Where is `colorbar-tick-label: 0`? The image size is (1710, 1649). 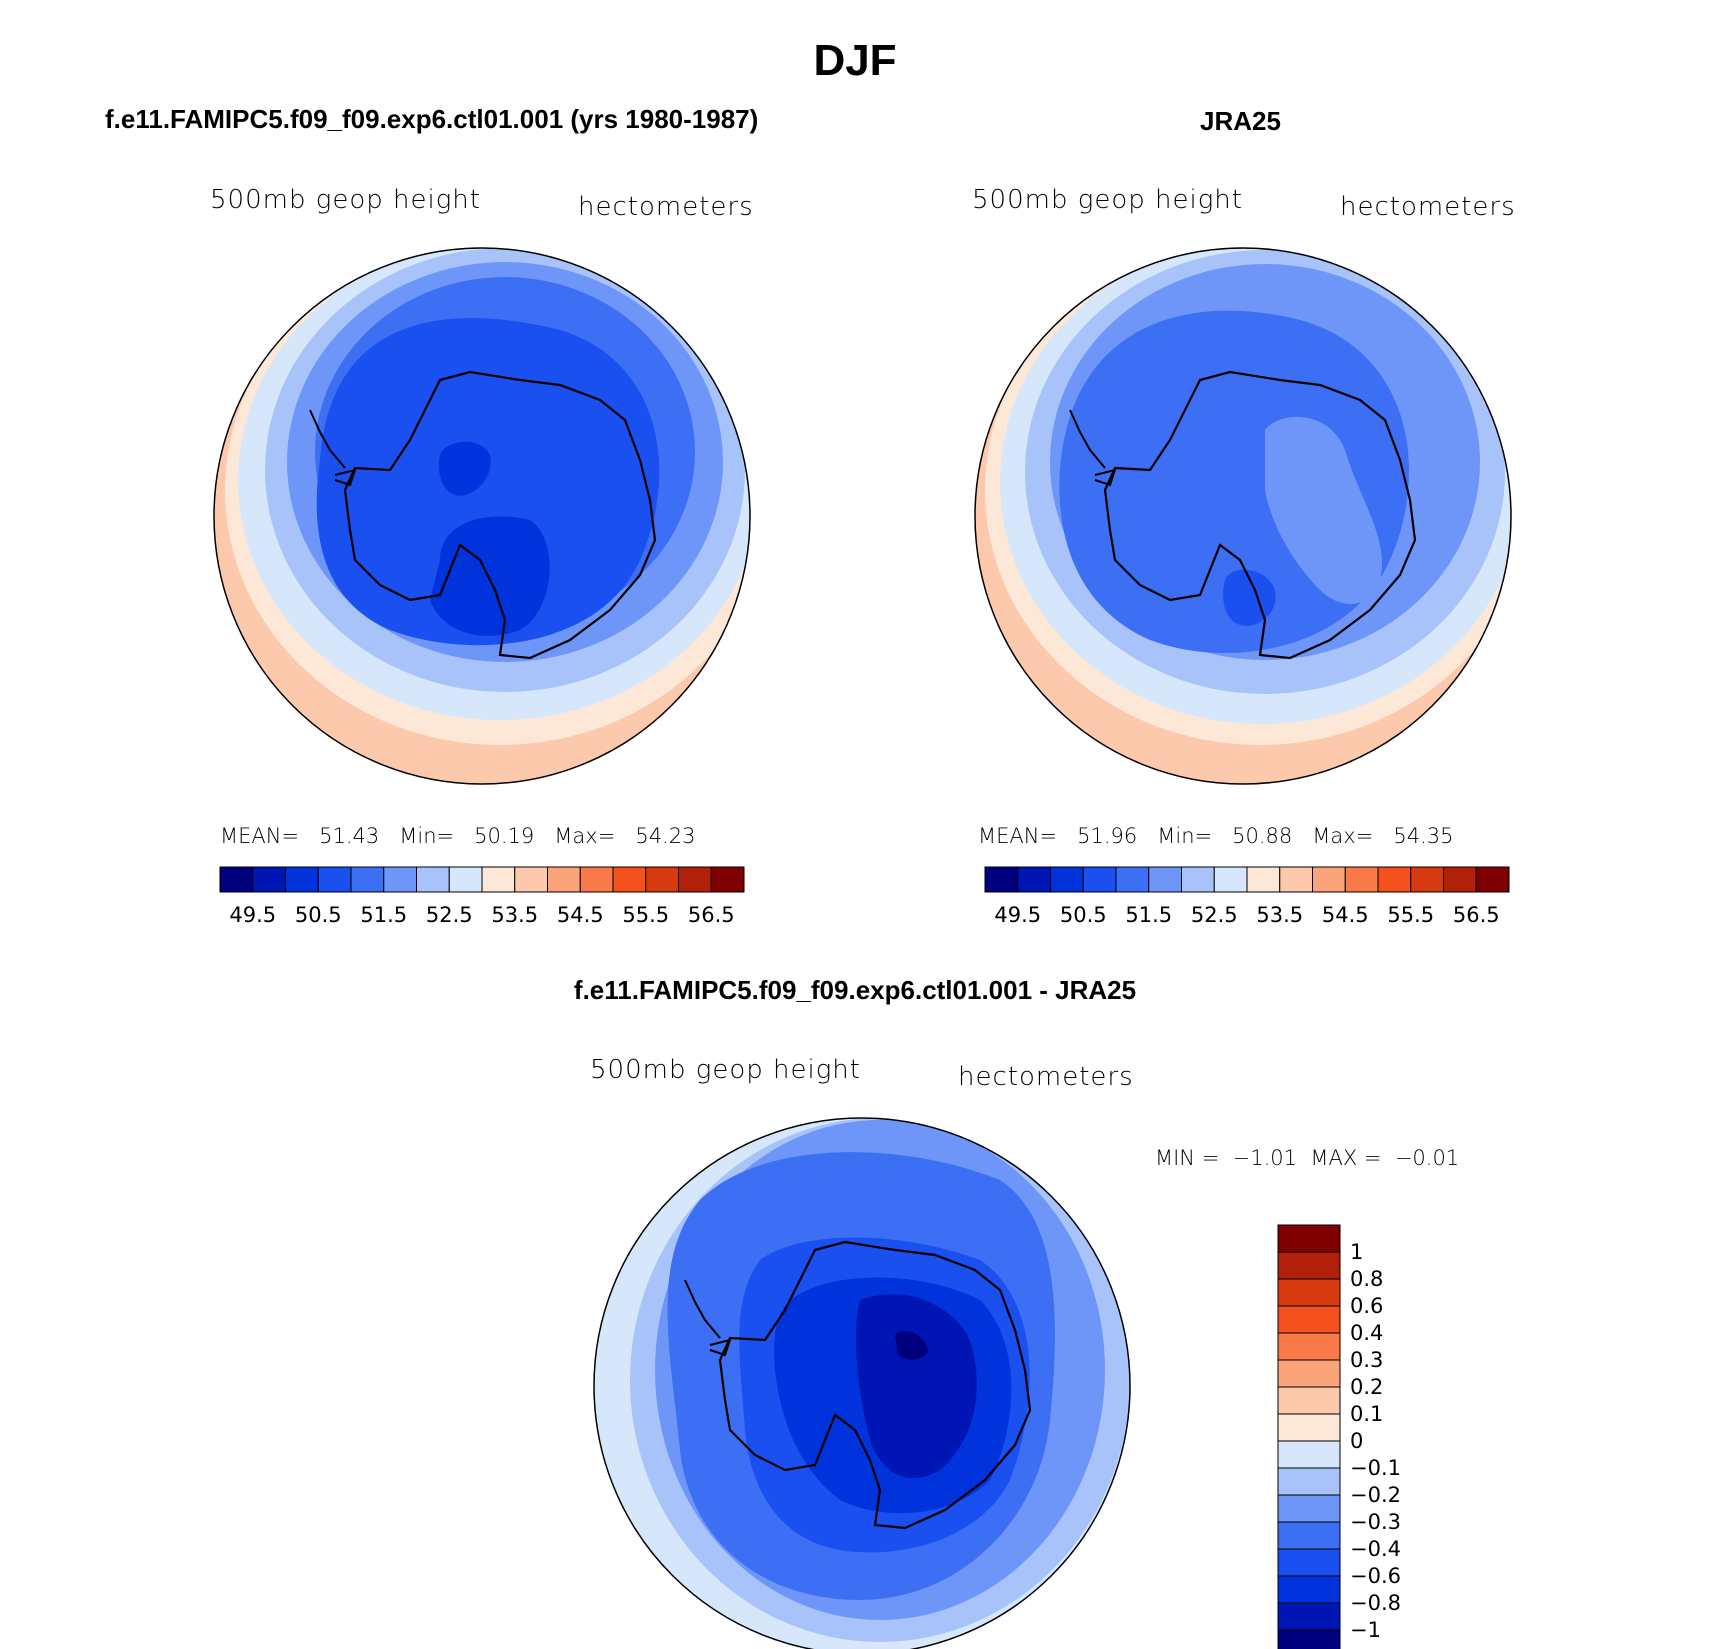 colorbar-tick-label: 0 is located at coordinates (1356, 1441).